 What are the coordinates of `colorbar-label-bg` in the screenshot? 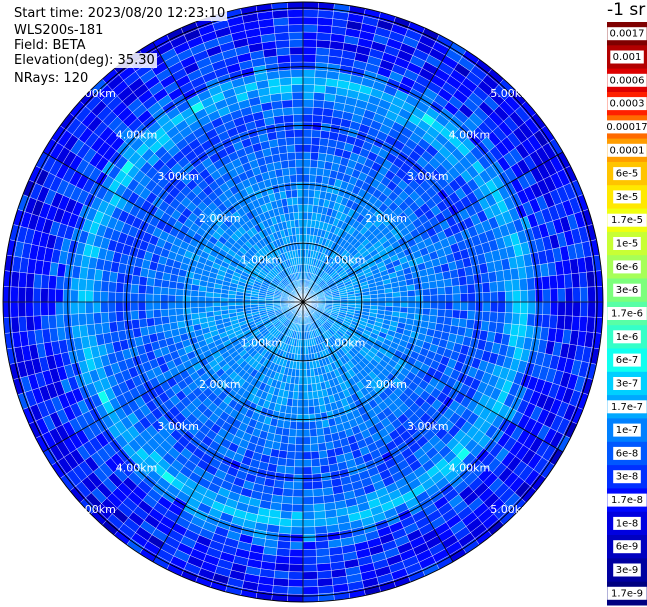 It's located at (627, 547).